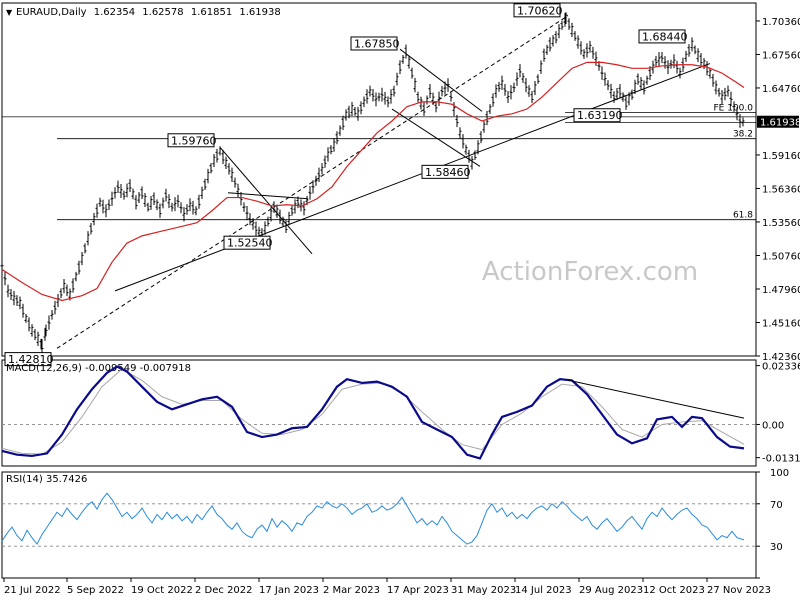 The width and height of the screenshot is (800, 600). I want to click on macd-title: MACD(12,26,9) -0.009549 -0.007918, so click(98, 368).